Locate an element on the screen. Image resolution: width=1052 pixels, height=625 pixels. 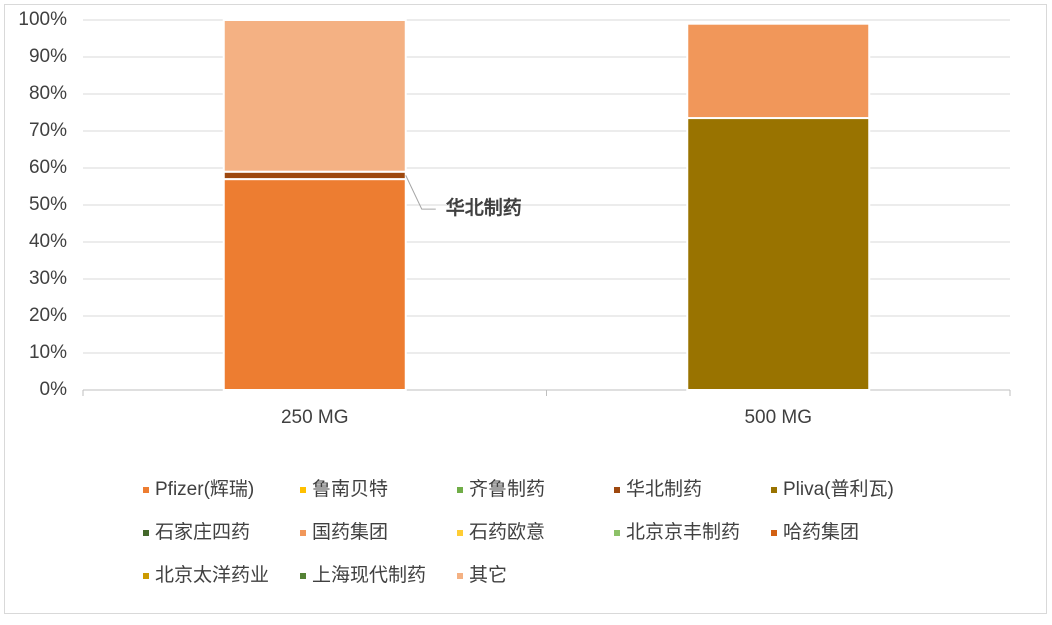
y-tick-label: 50% is located at coordinates (48, 204).